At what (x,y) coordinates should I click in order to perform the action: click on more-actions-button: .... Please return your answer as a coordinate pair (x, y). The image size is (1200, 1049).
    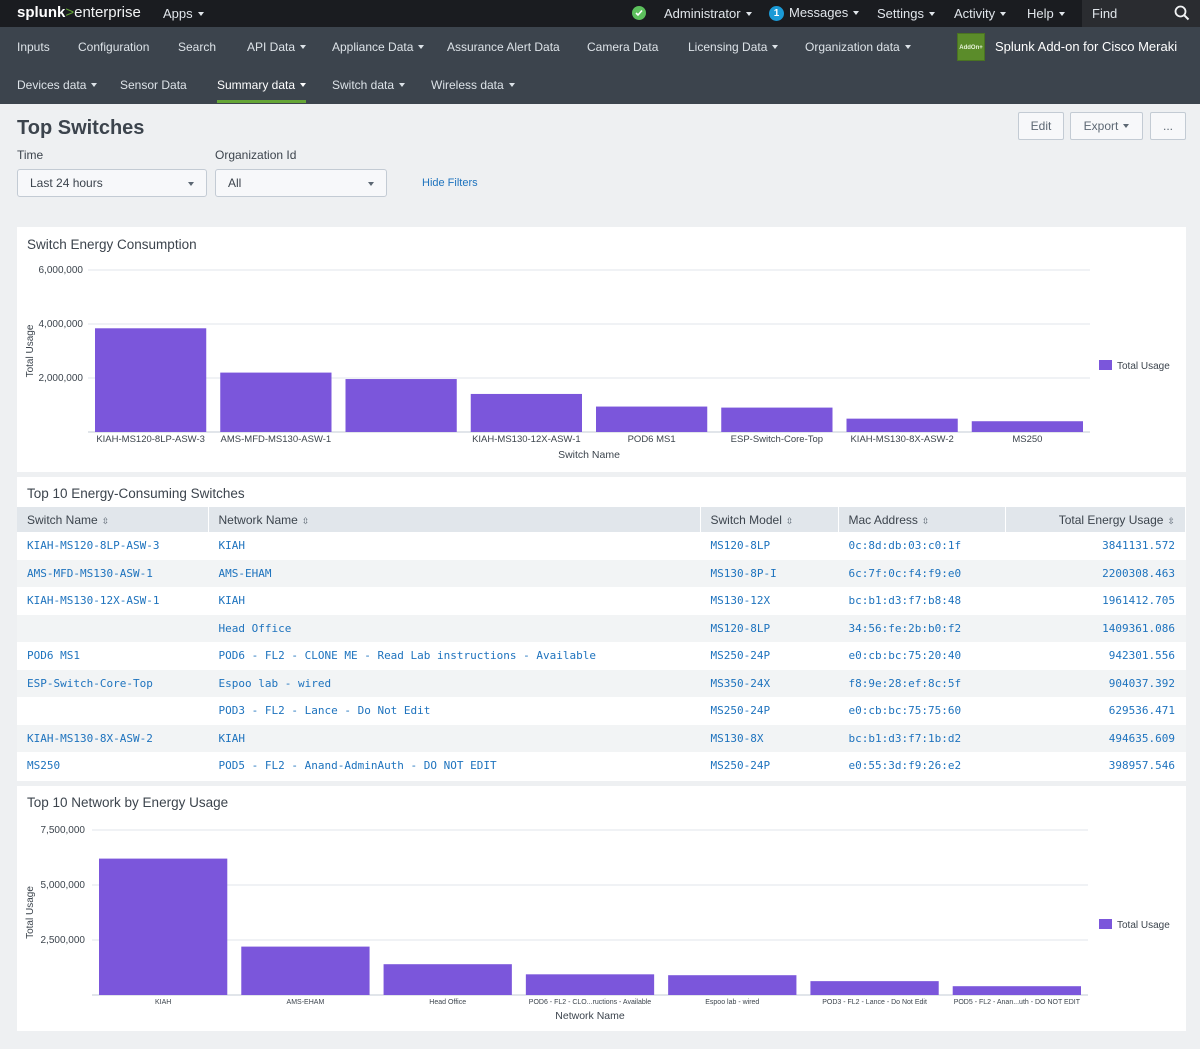
    Looking at the image, I should click on (1168, 126).